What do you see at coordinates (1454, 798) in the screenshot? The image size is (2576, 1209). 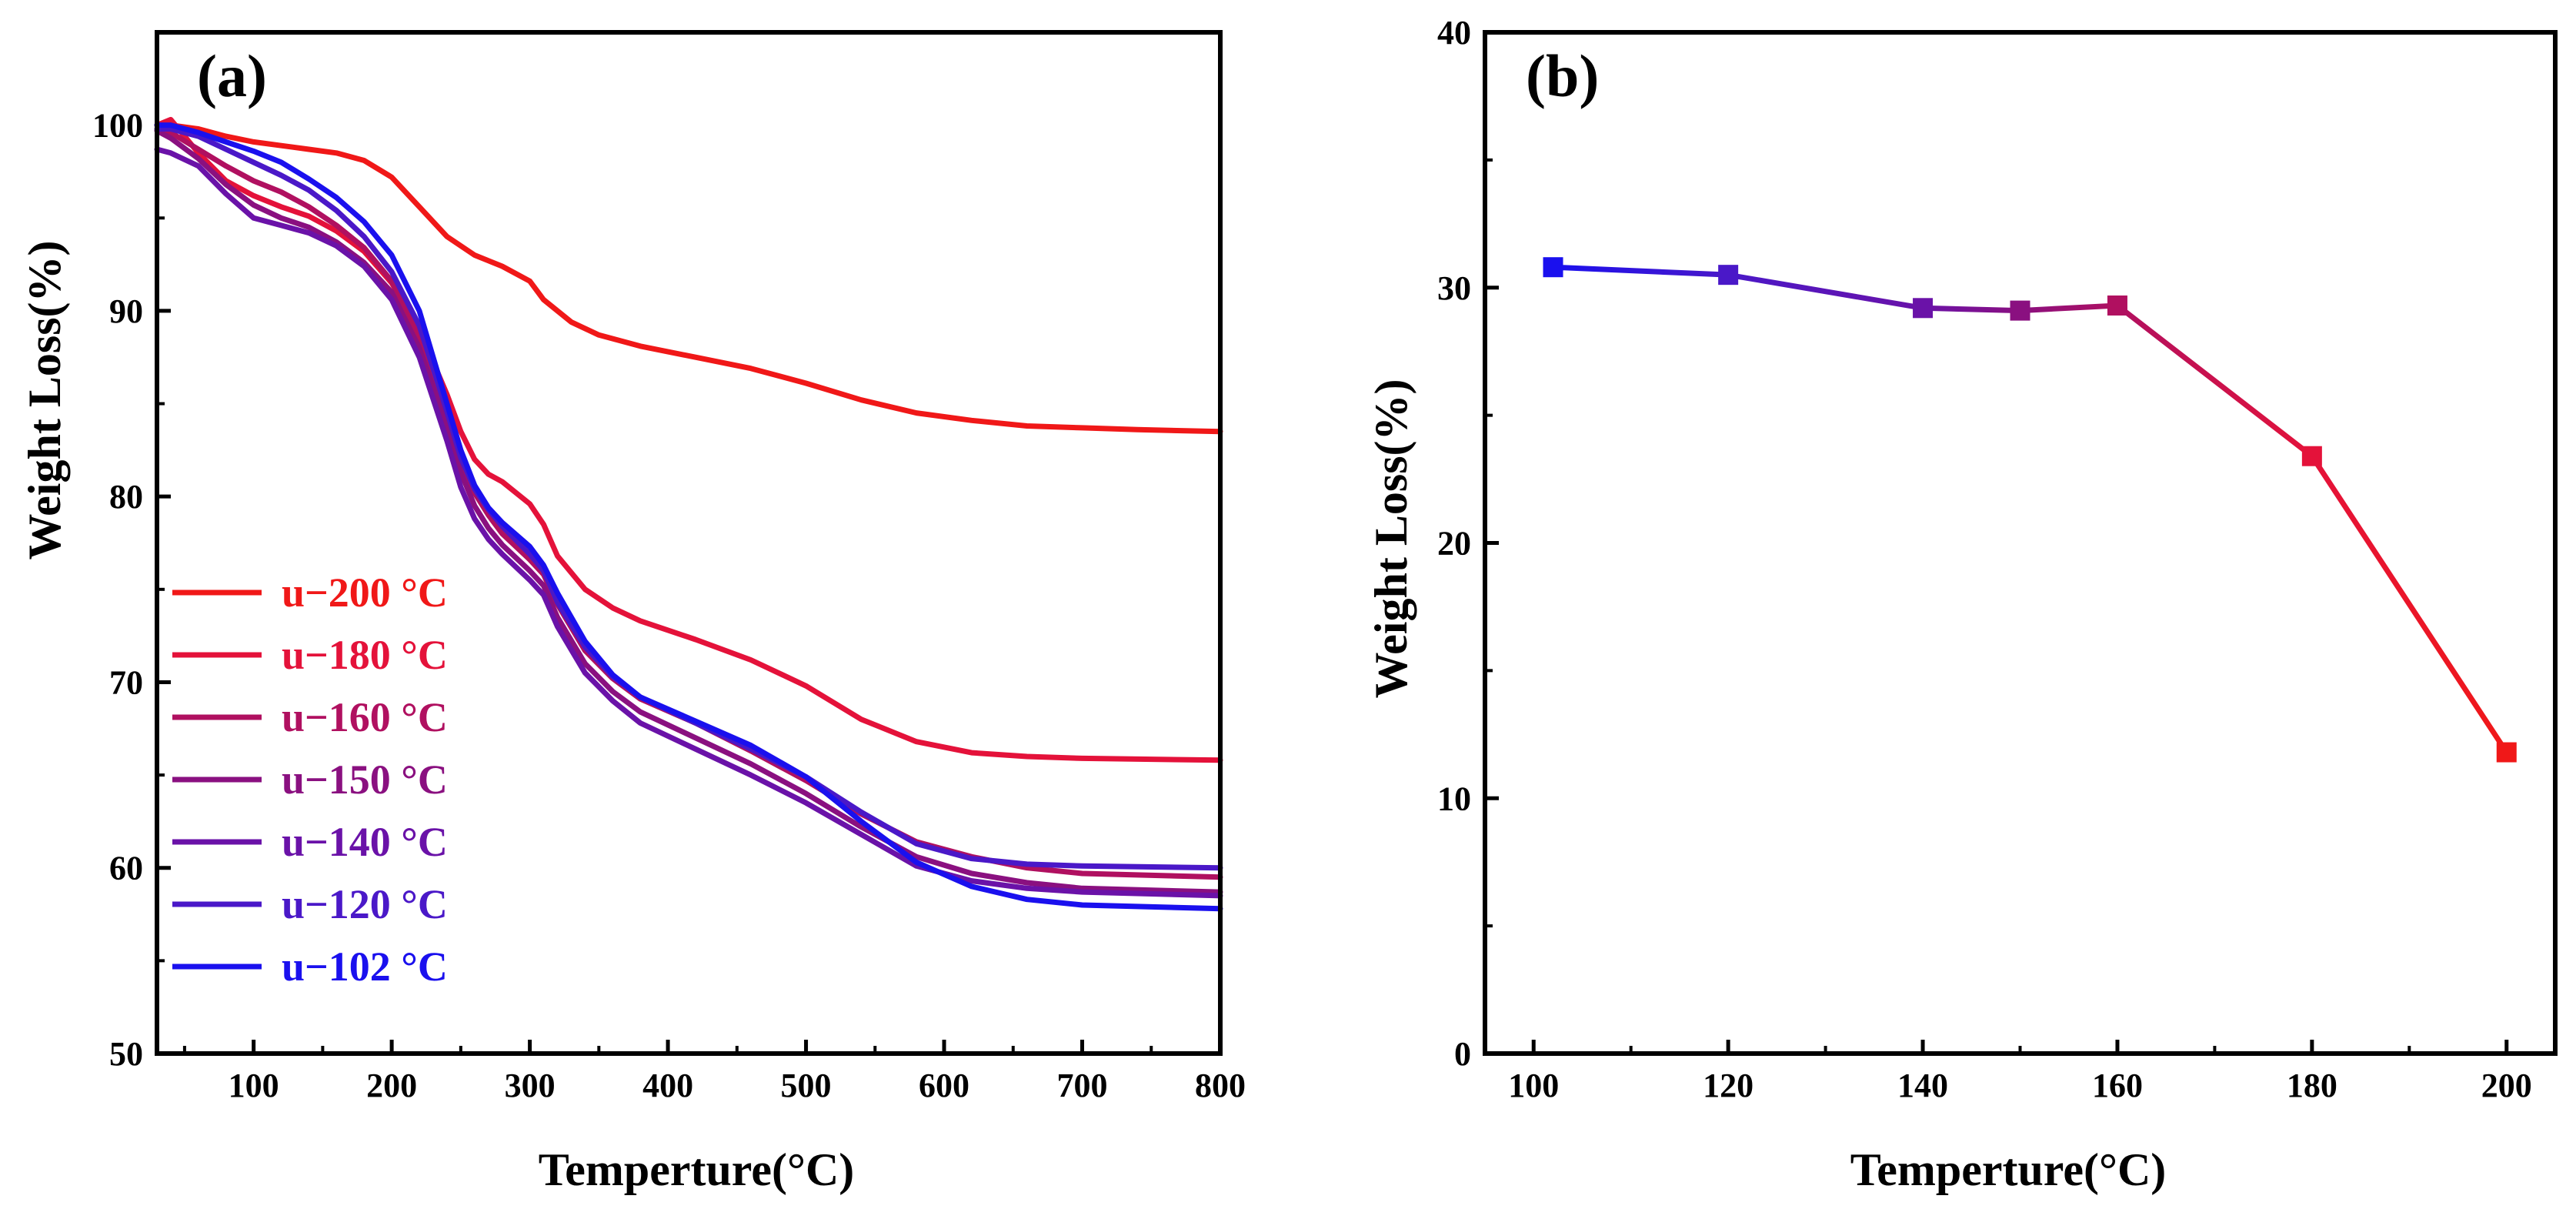 I see `y-tick-label: 10` at bounding box center [1454, 798].